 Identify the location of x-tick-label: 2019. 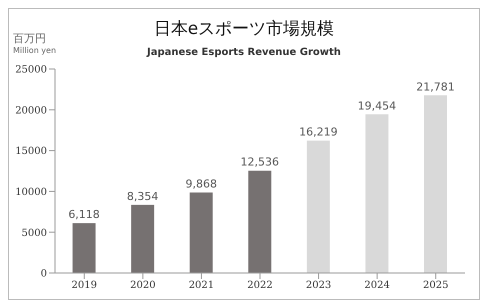
(85, 286).